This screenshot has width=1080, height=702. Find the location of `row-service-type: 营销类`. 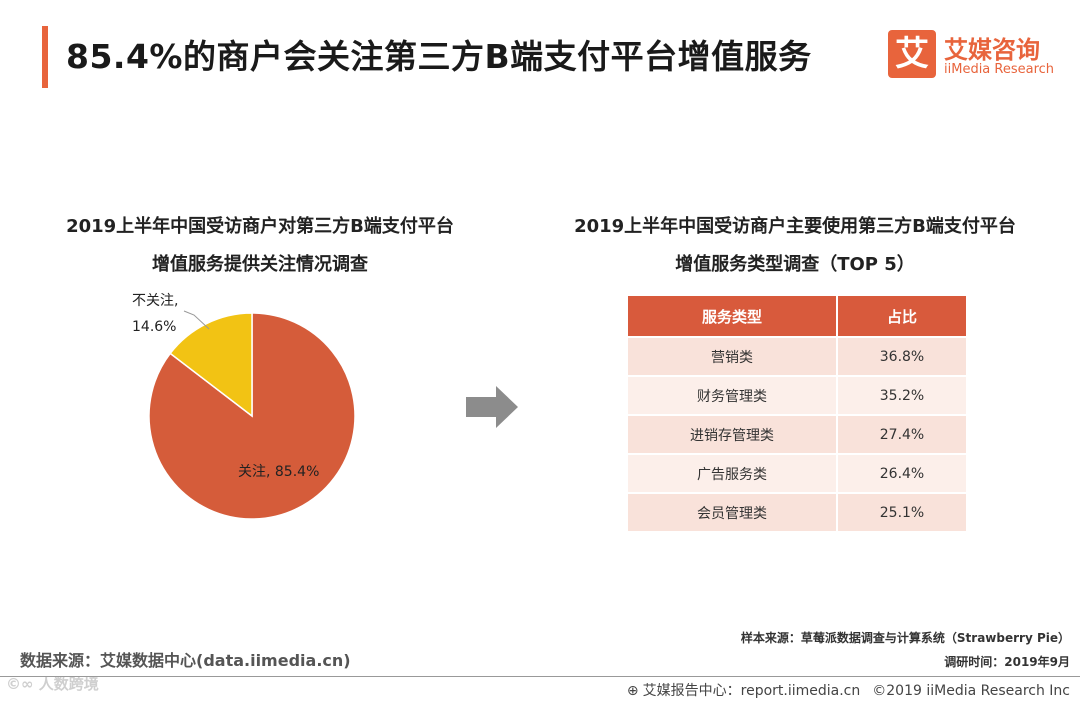

row-service-type: 营销类 is located at coordinates (733, 356).